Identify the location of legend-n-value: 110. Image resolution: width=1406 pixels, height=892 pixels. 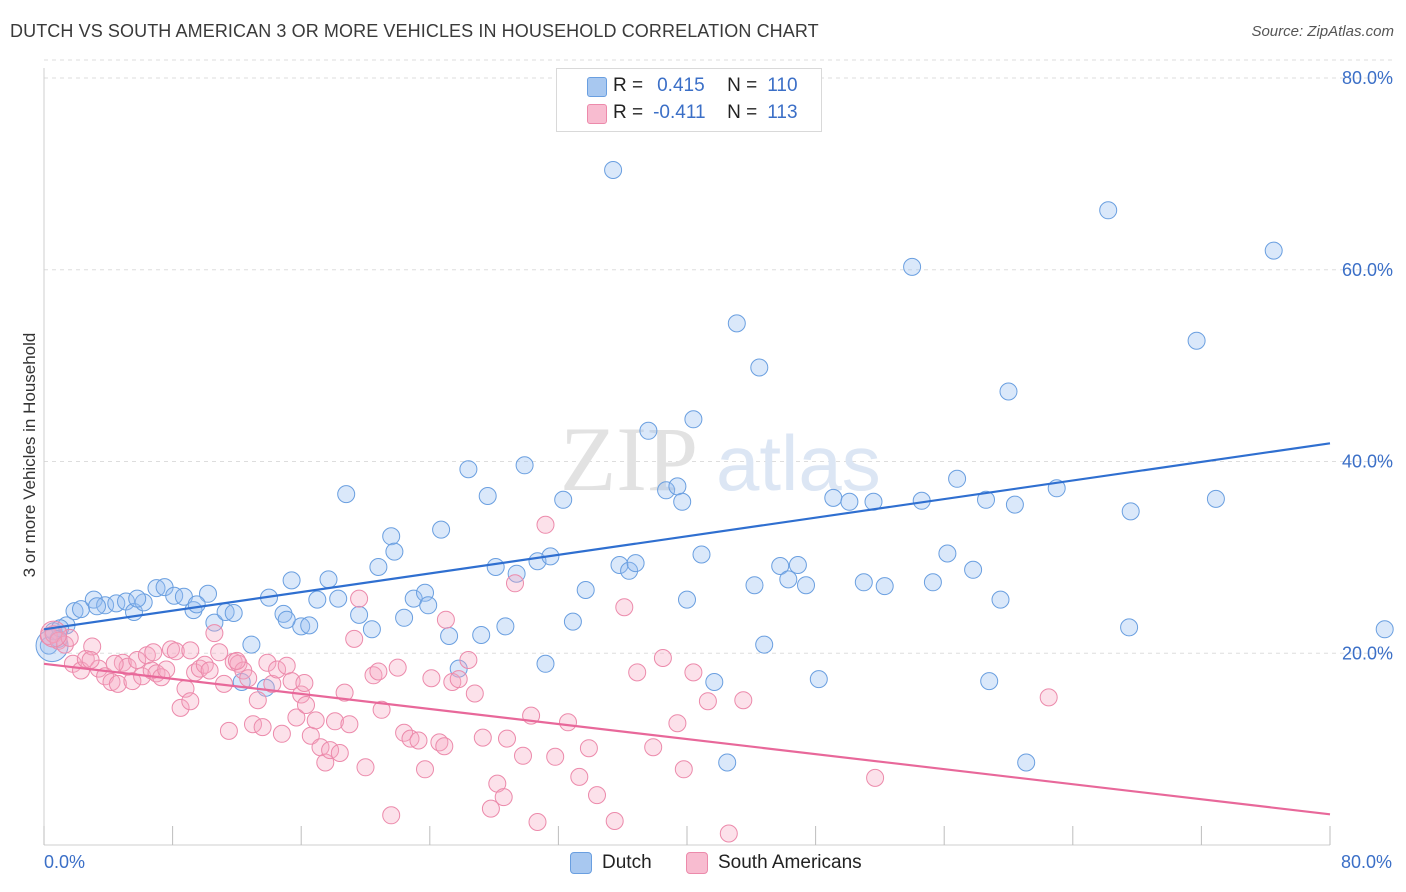
(782, 85).